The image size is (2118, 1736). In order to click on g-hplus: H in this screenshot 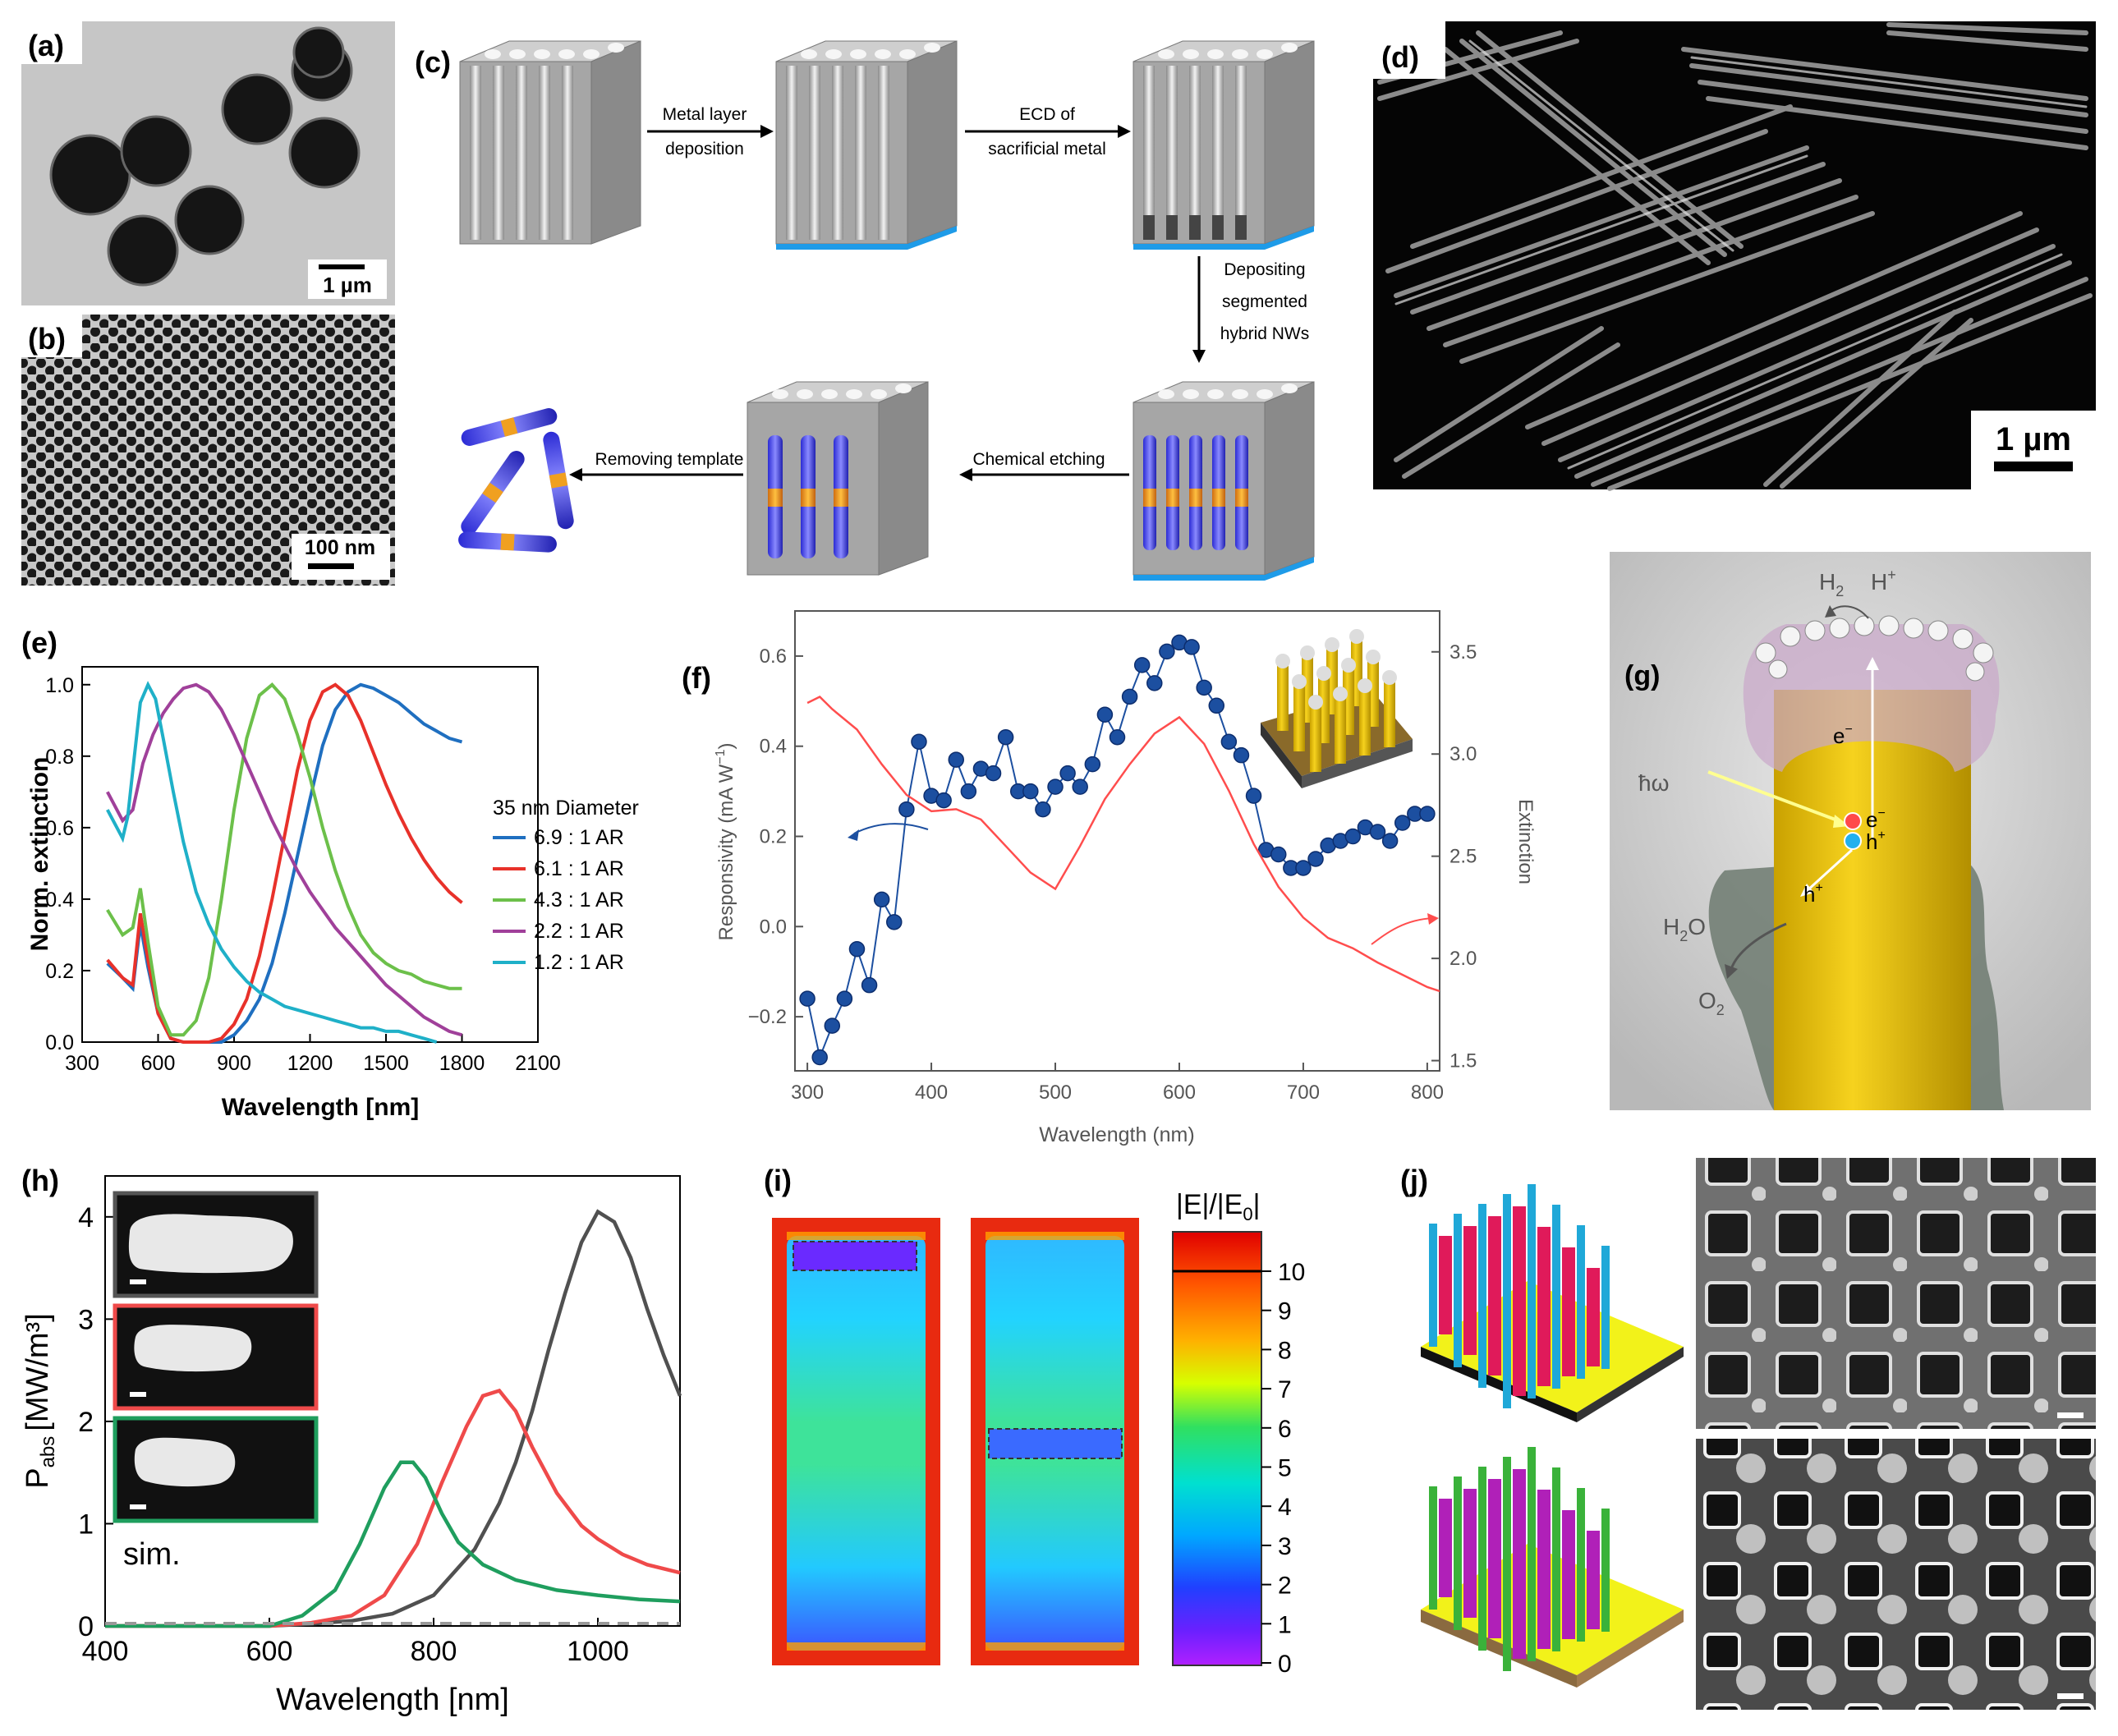, I will do `click(1879, 582)`.